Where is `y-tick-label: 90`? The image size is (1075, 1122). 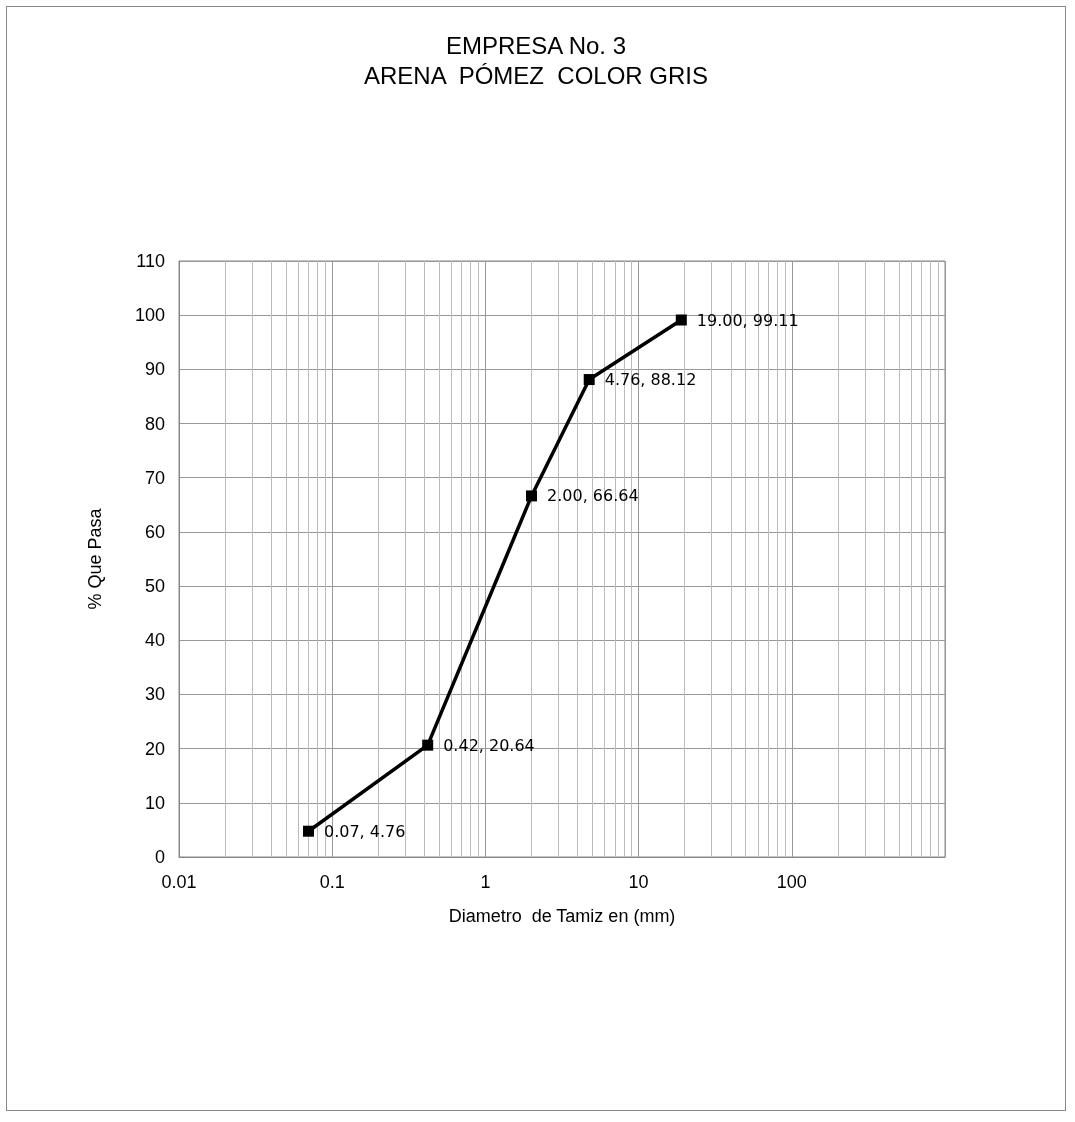 y-tick-label: 90 is located at coordinates (154, 369).